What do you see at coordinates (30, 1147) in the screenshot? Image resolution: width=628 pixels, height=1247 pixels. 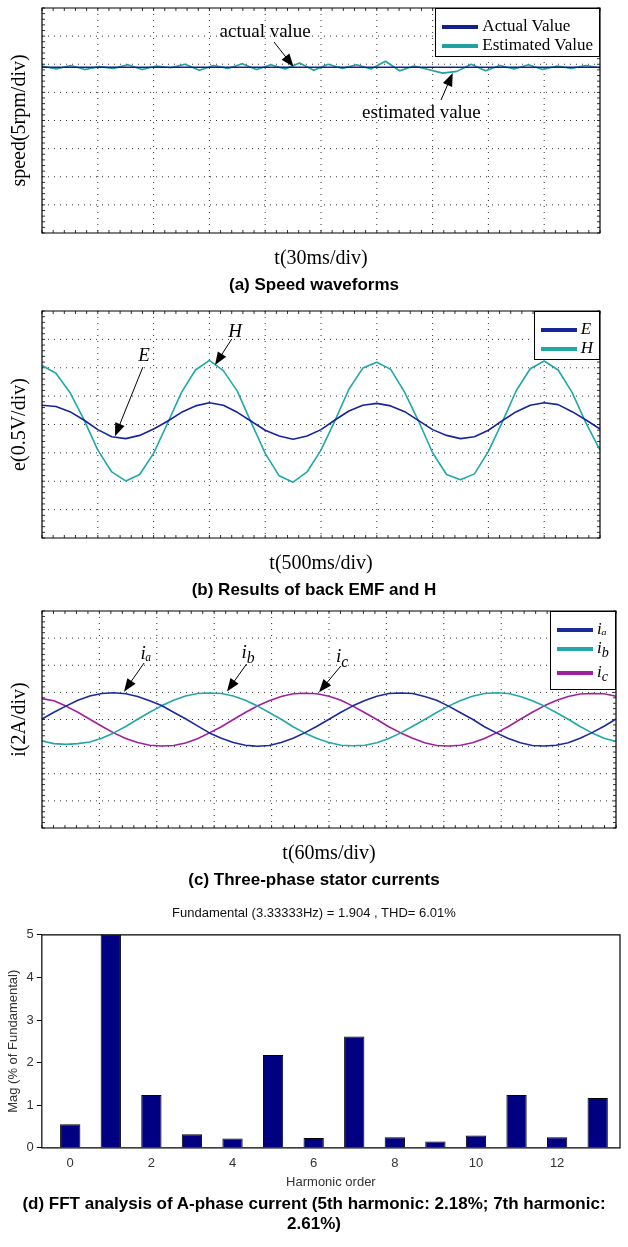 I see `y-tick-label: 0` at bounding box center [30, 1147].